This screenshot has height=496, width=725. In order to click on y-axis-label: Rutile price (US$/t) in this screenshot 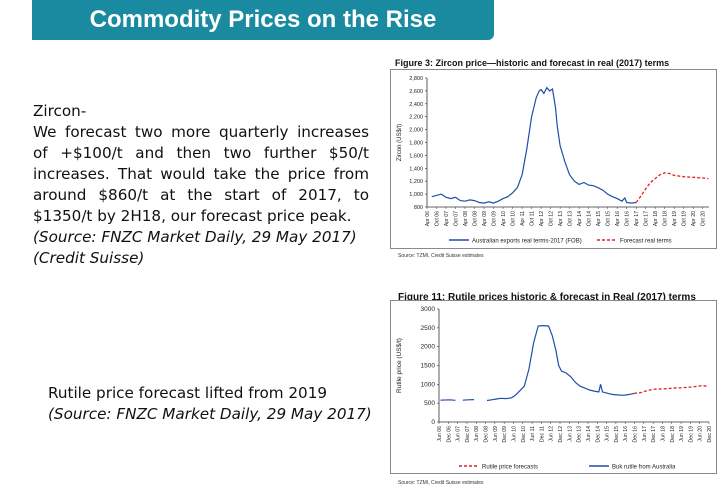, I will do `click(399, 365)`.